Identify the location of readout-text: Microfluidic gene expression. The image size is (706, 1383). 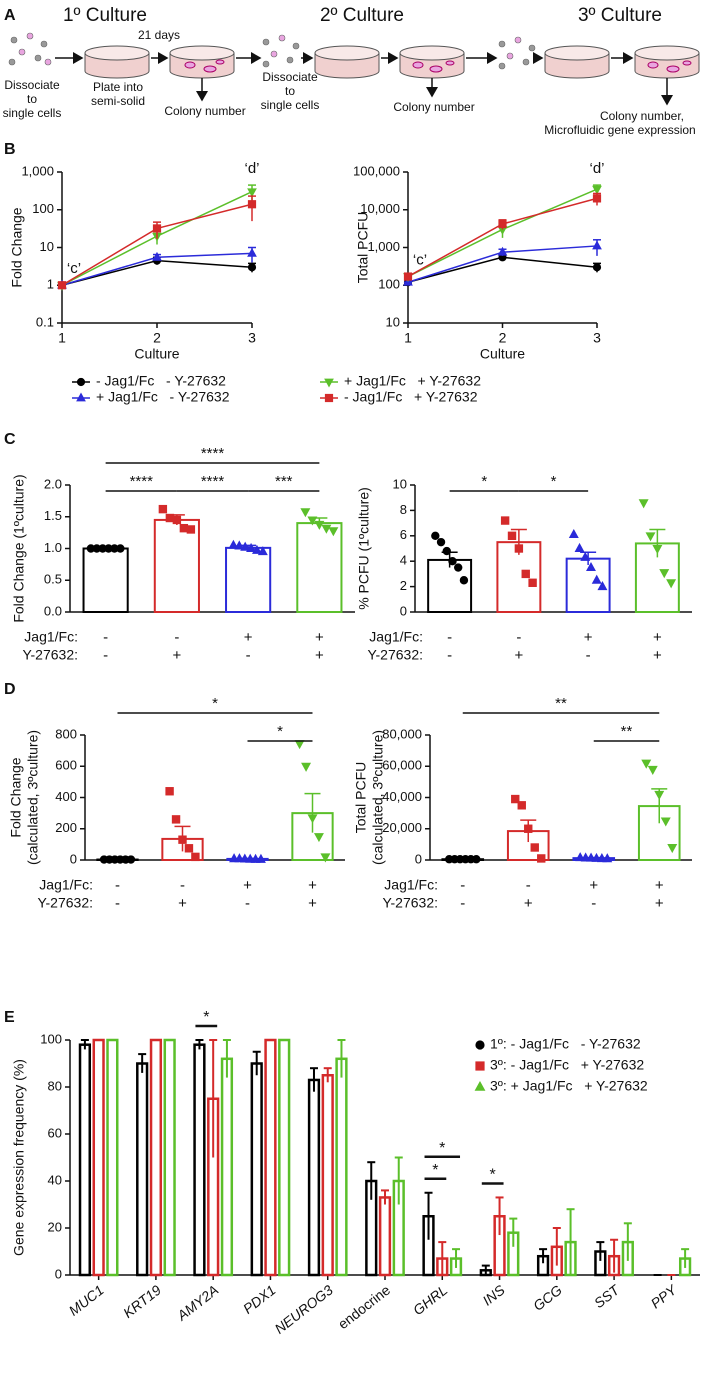
(619, 130).